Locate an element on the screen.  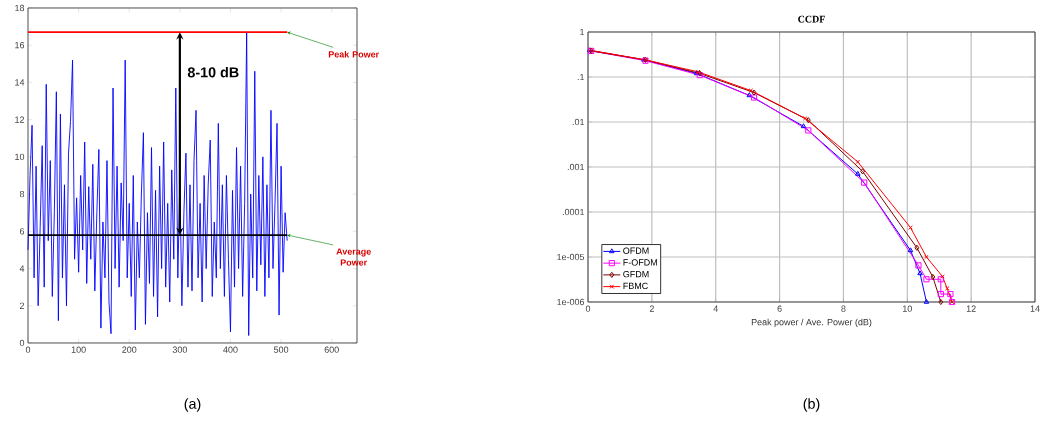
legend-label: OFDM is located at coordinates (636, 250).